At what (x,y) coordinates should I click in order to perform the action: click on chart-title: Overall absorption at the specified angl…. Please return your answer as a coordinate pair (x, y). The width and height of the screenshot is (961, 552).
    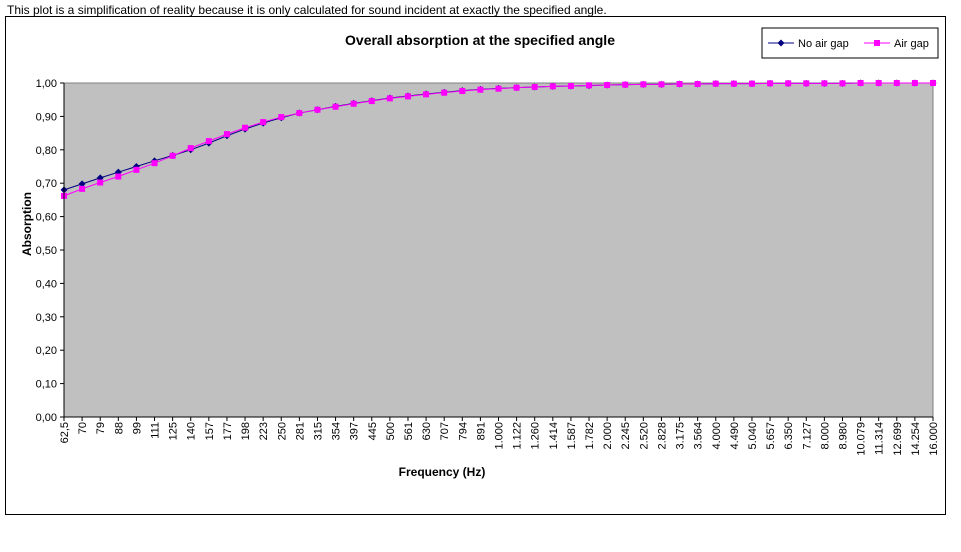
    Looking at the image, I should click on (480, 40).